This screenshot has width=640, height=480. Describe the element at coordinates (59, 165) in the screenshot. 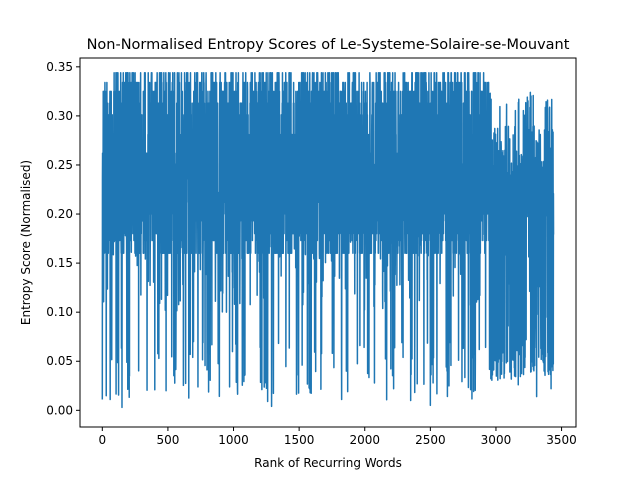

I see `y-tick-label: 0.25` at that location.